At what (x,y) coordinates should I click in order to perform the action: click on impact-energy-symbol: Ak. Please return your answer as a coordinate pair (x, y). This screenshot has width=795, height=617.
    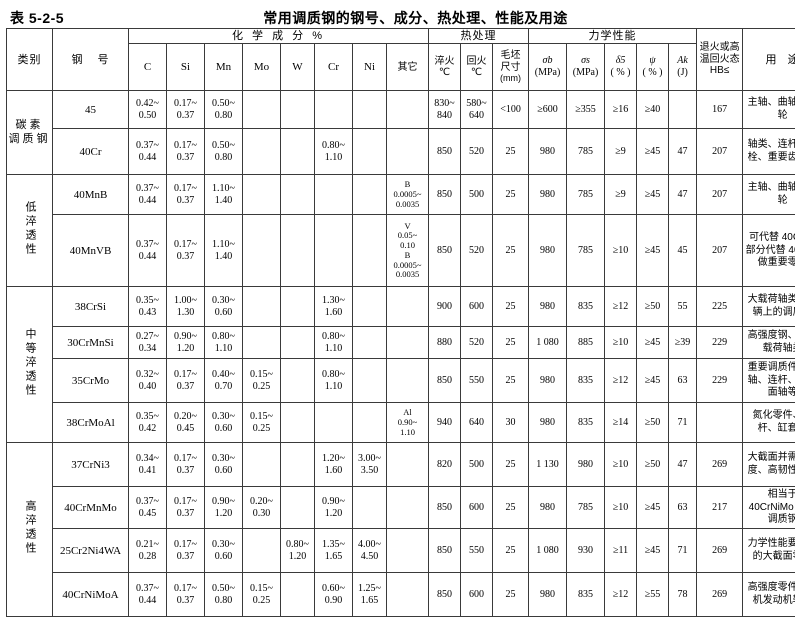
    Looking at the image, I should click on (682, 60).